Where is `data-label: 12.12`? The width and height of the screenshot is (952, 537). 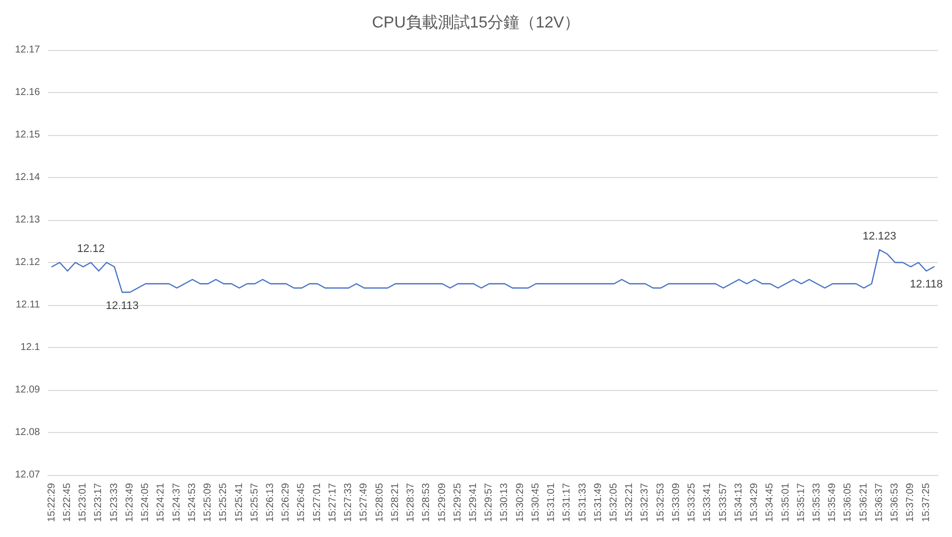 data-label: 12.12 is located at coordinates (91, 249).